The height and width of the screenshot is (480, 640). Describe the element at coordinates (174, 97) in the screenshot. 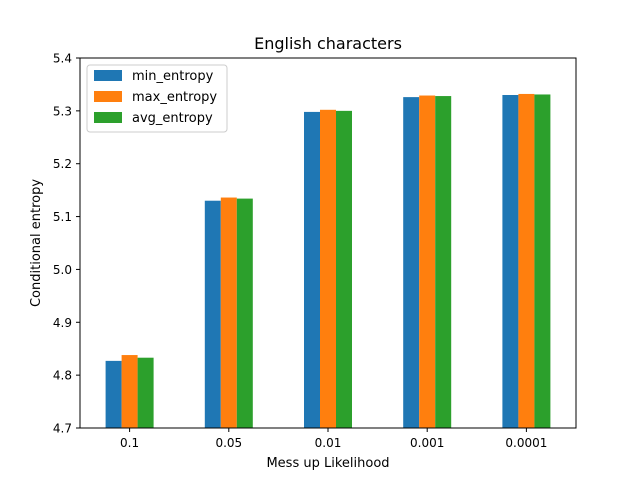

I see `legend-label-max_entropy: max_entropy` at that location.